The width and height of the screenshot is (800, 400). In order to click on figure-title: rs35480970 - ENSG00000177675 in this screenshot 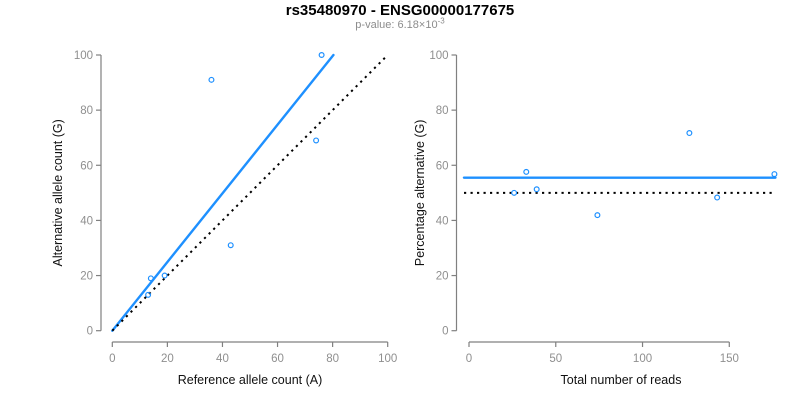, I will do `click(400, 10)`.